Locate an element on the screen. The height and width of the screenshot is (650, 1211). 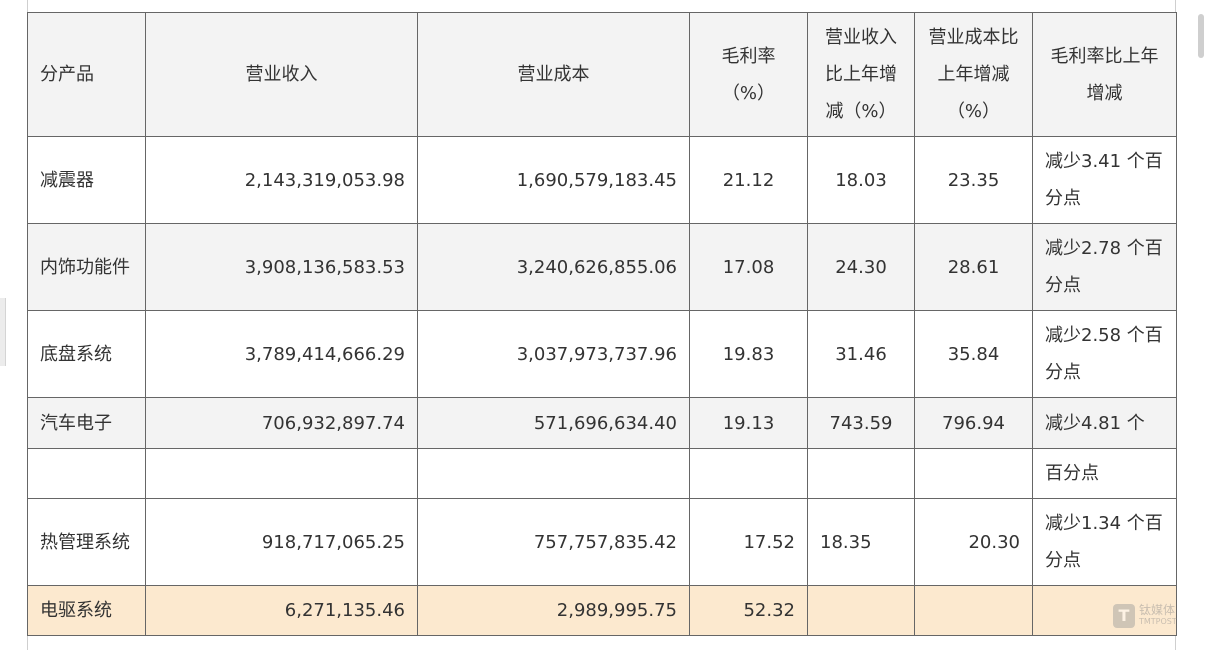
cell-gross-margin: 17.08 is located at coordinates (748, 267).